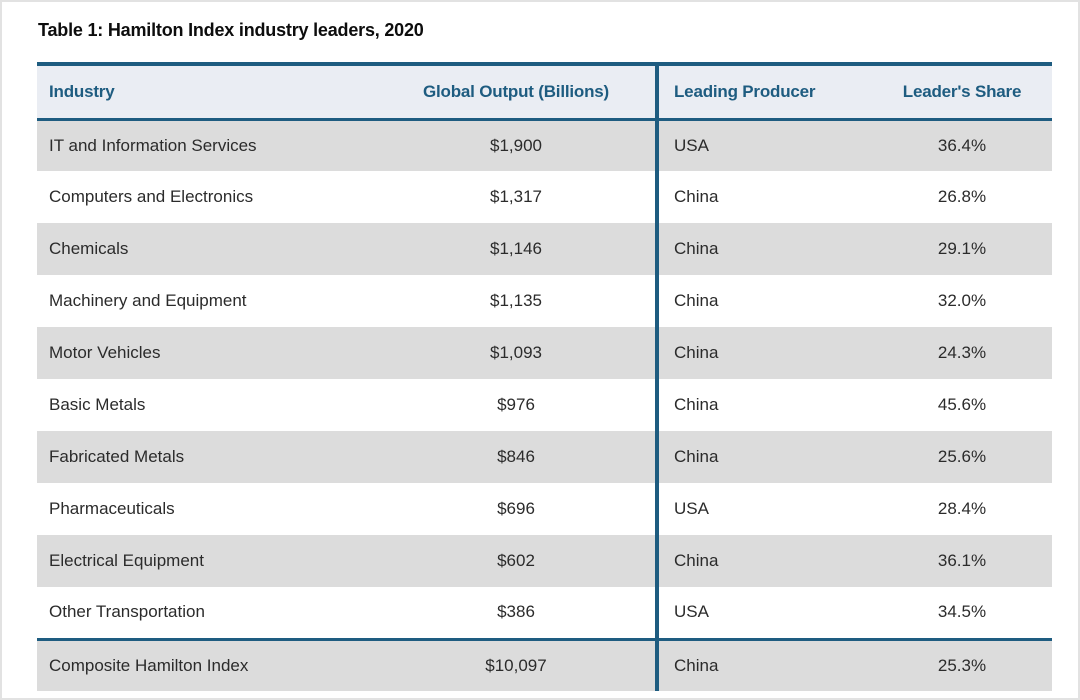  What do you see at coordinates (517, 457) in the screenshot?
I see `cell-output: $846` at bounding box center [517, 457].